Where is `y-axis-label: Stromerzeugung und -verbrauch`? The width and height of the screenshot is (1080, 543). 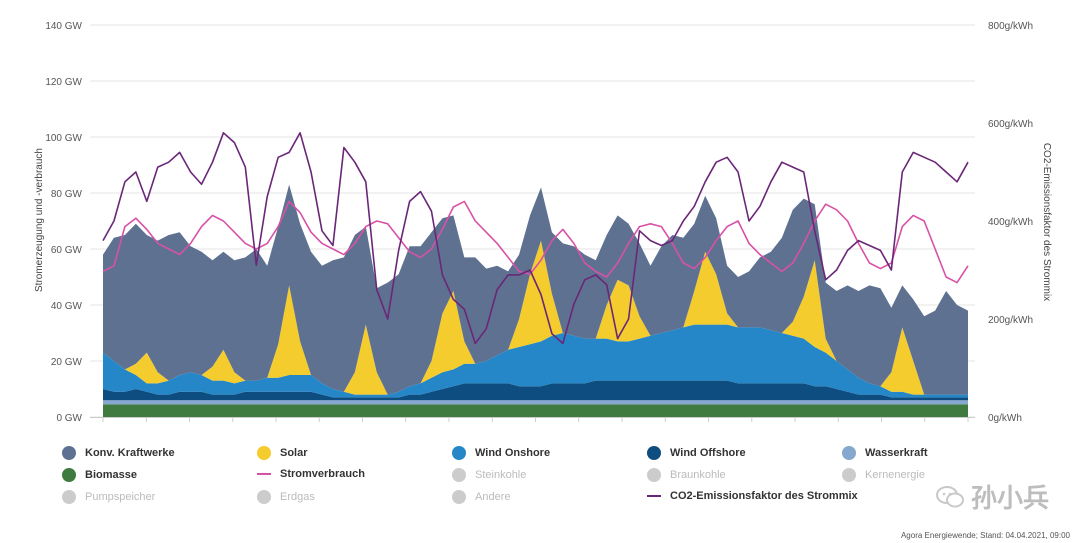
y-axis-label: Stromerzeugung und -verbrauch is located at coordinates (39, 220).